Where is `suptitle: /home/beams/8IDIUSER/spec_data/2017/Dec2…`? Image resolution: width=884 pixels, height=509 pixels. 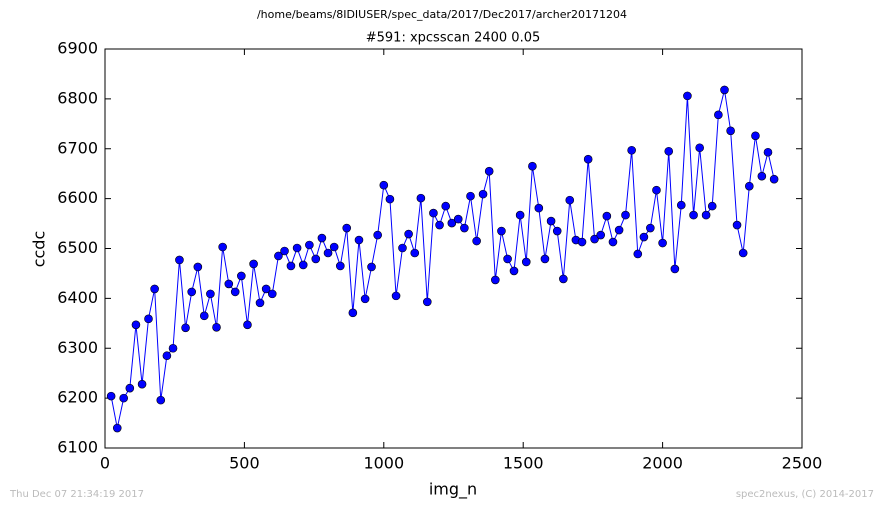
suptitle: /home/beams/8IDIUSER/spec_data/2017/Dec2… is located at coordinates (442, 14).